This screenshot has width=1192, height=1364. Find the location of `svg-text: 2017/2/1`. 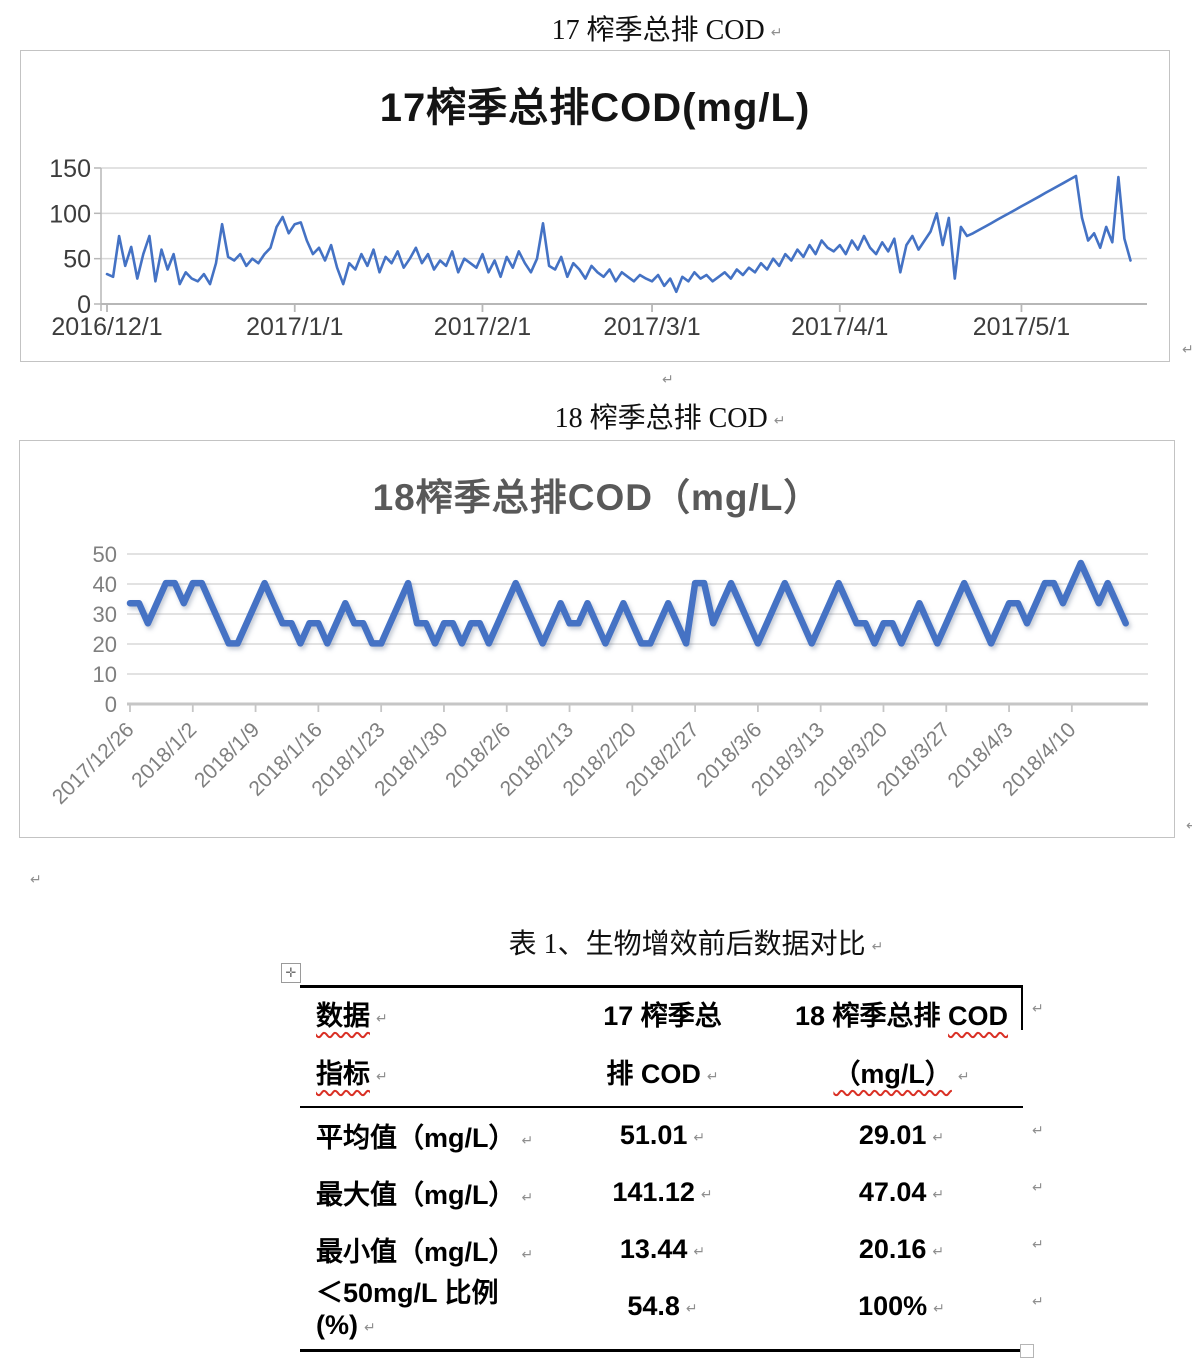

svg-text: 2017/2/1 is located at coordinates (482, 327).